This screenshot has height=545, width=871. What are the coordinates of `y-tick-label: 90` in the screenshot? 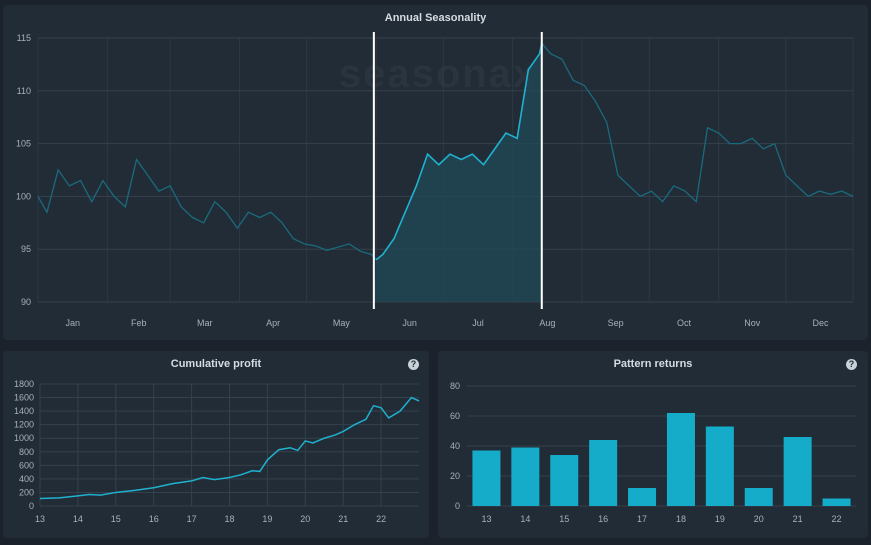 It's located at (26, 302).